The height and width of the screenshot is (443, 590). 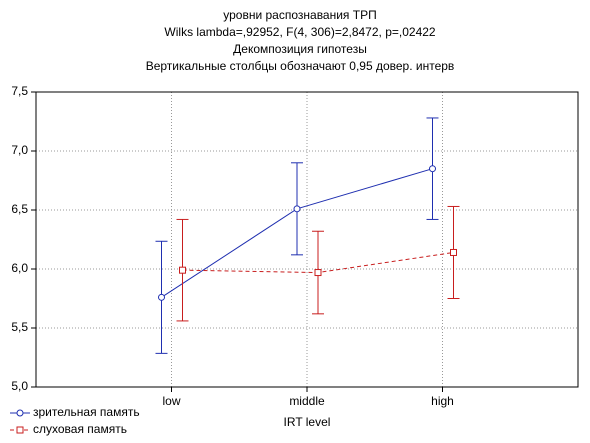 I want to click on x-tick-label: high, so click(x=442, y=401).